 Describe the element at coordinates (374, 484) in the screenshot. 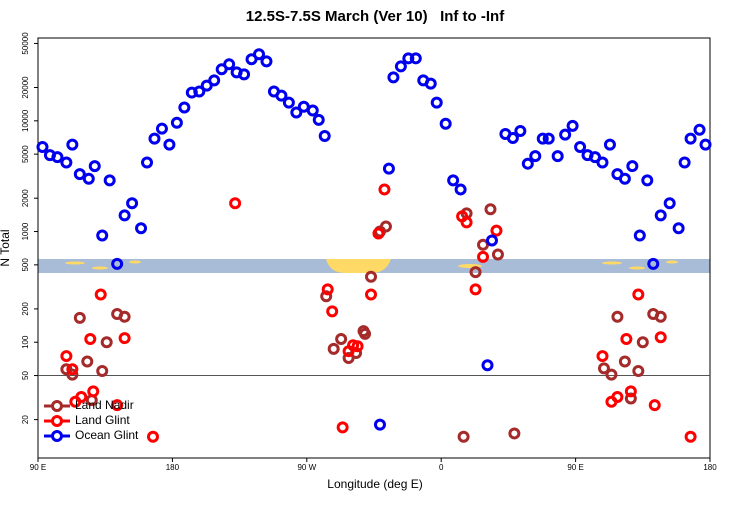

I see `x-axis-title: Longitude (deg E)` at that location.